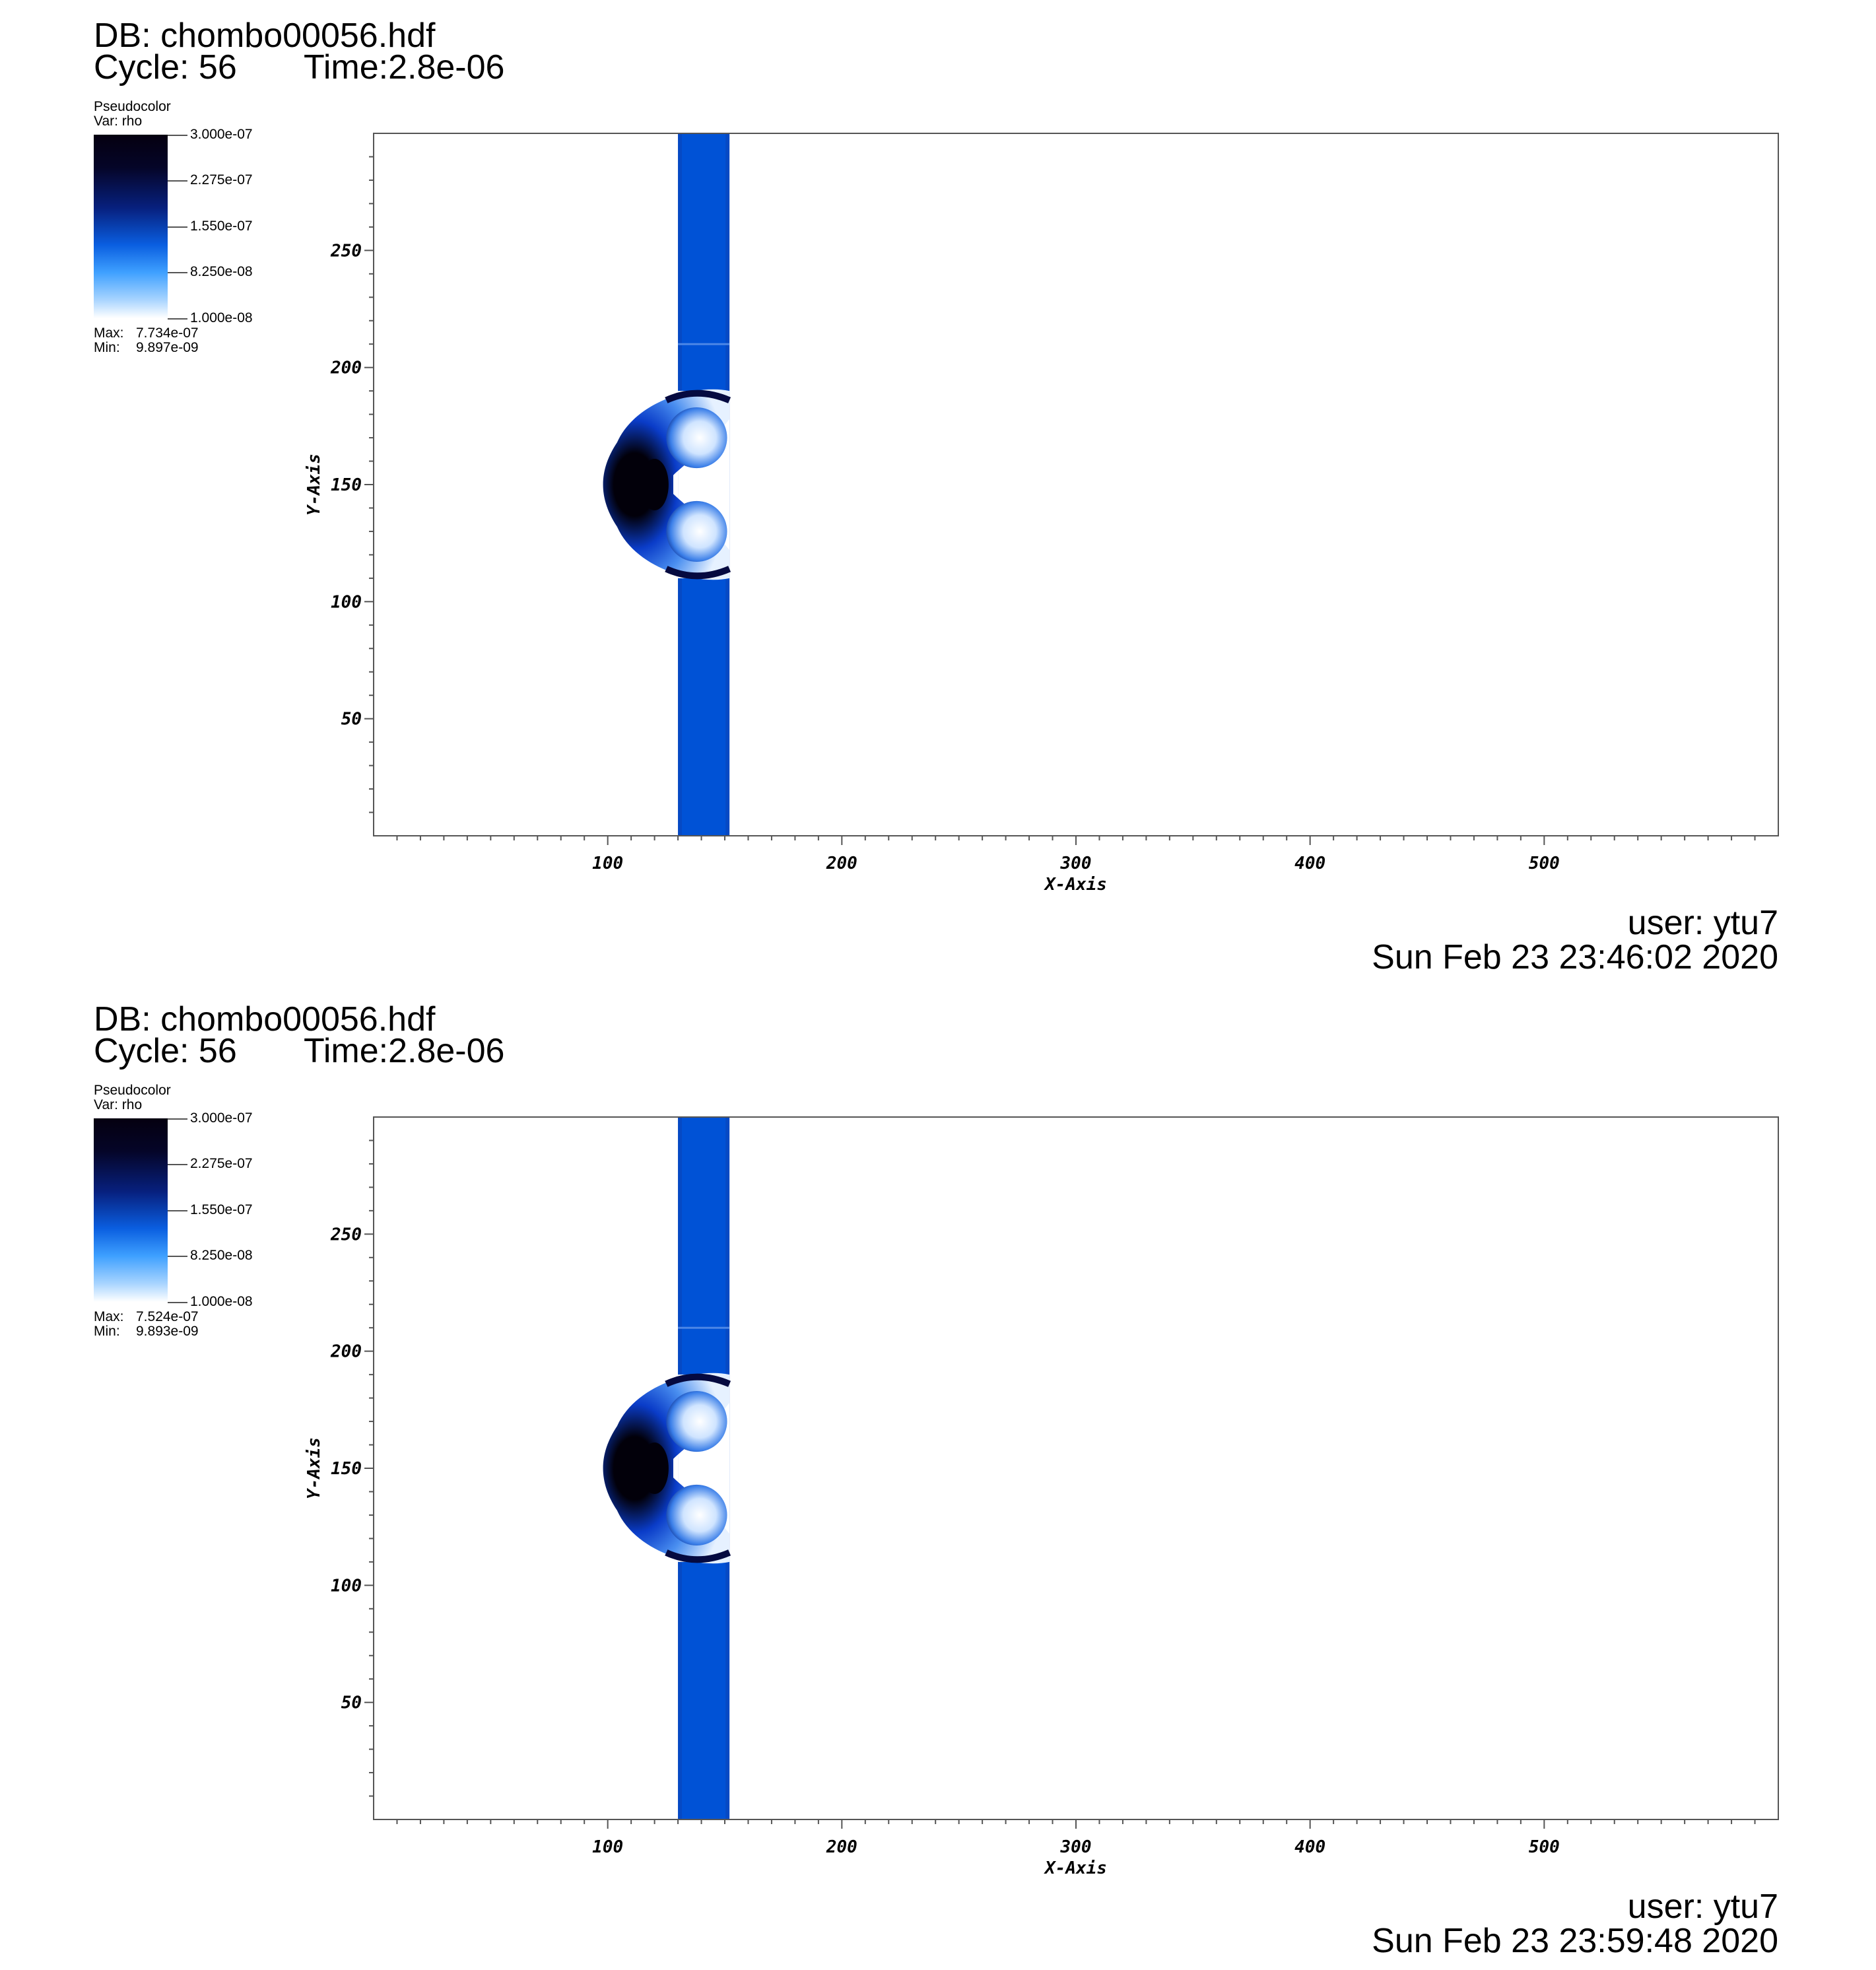  I want to click on date-label: Sun Feb 23 23:59:48 2020, so click(1575, 1941).